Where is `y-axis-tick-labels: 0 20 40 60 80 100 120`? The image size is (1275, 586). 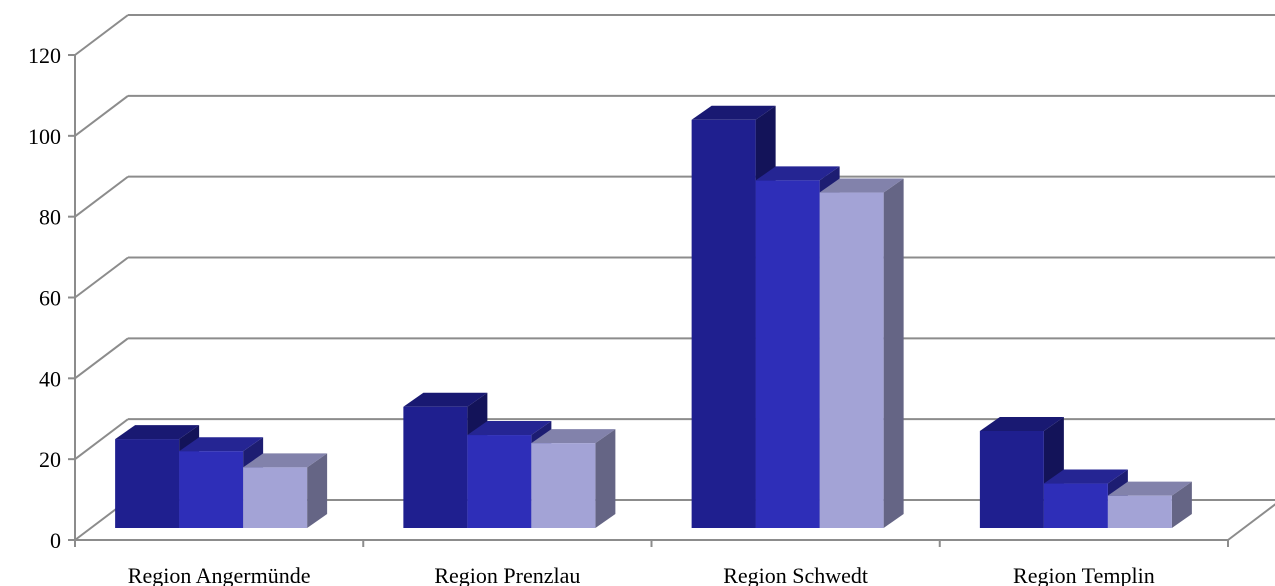
y-axis-tick-labels: 0 20 40 60 80 100 120 is located at coordinates (44, 298).